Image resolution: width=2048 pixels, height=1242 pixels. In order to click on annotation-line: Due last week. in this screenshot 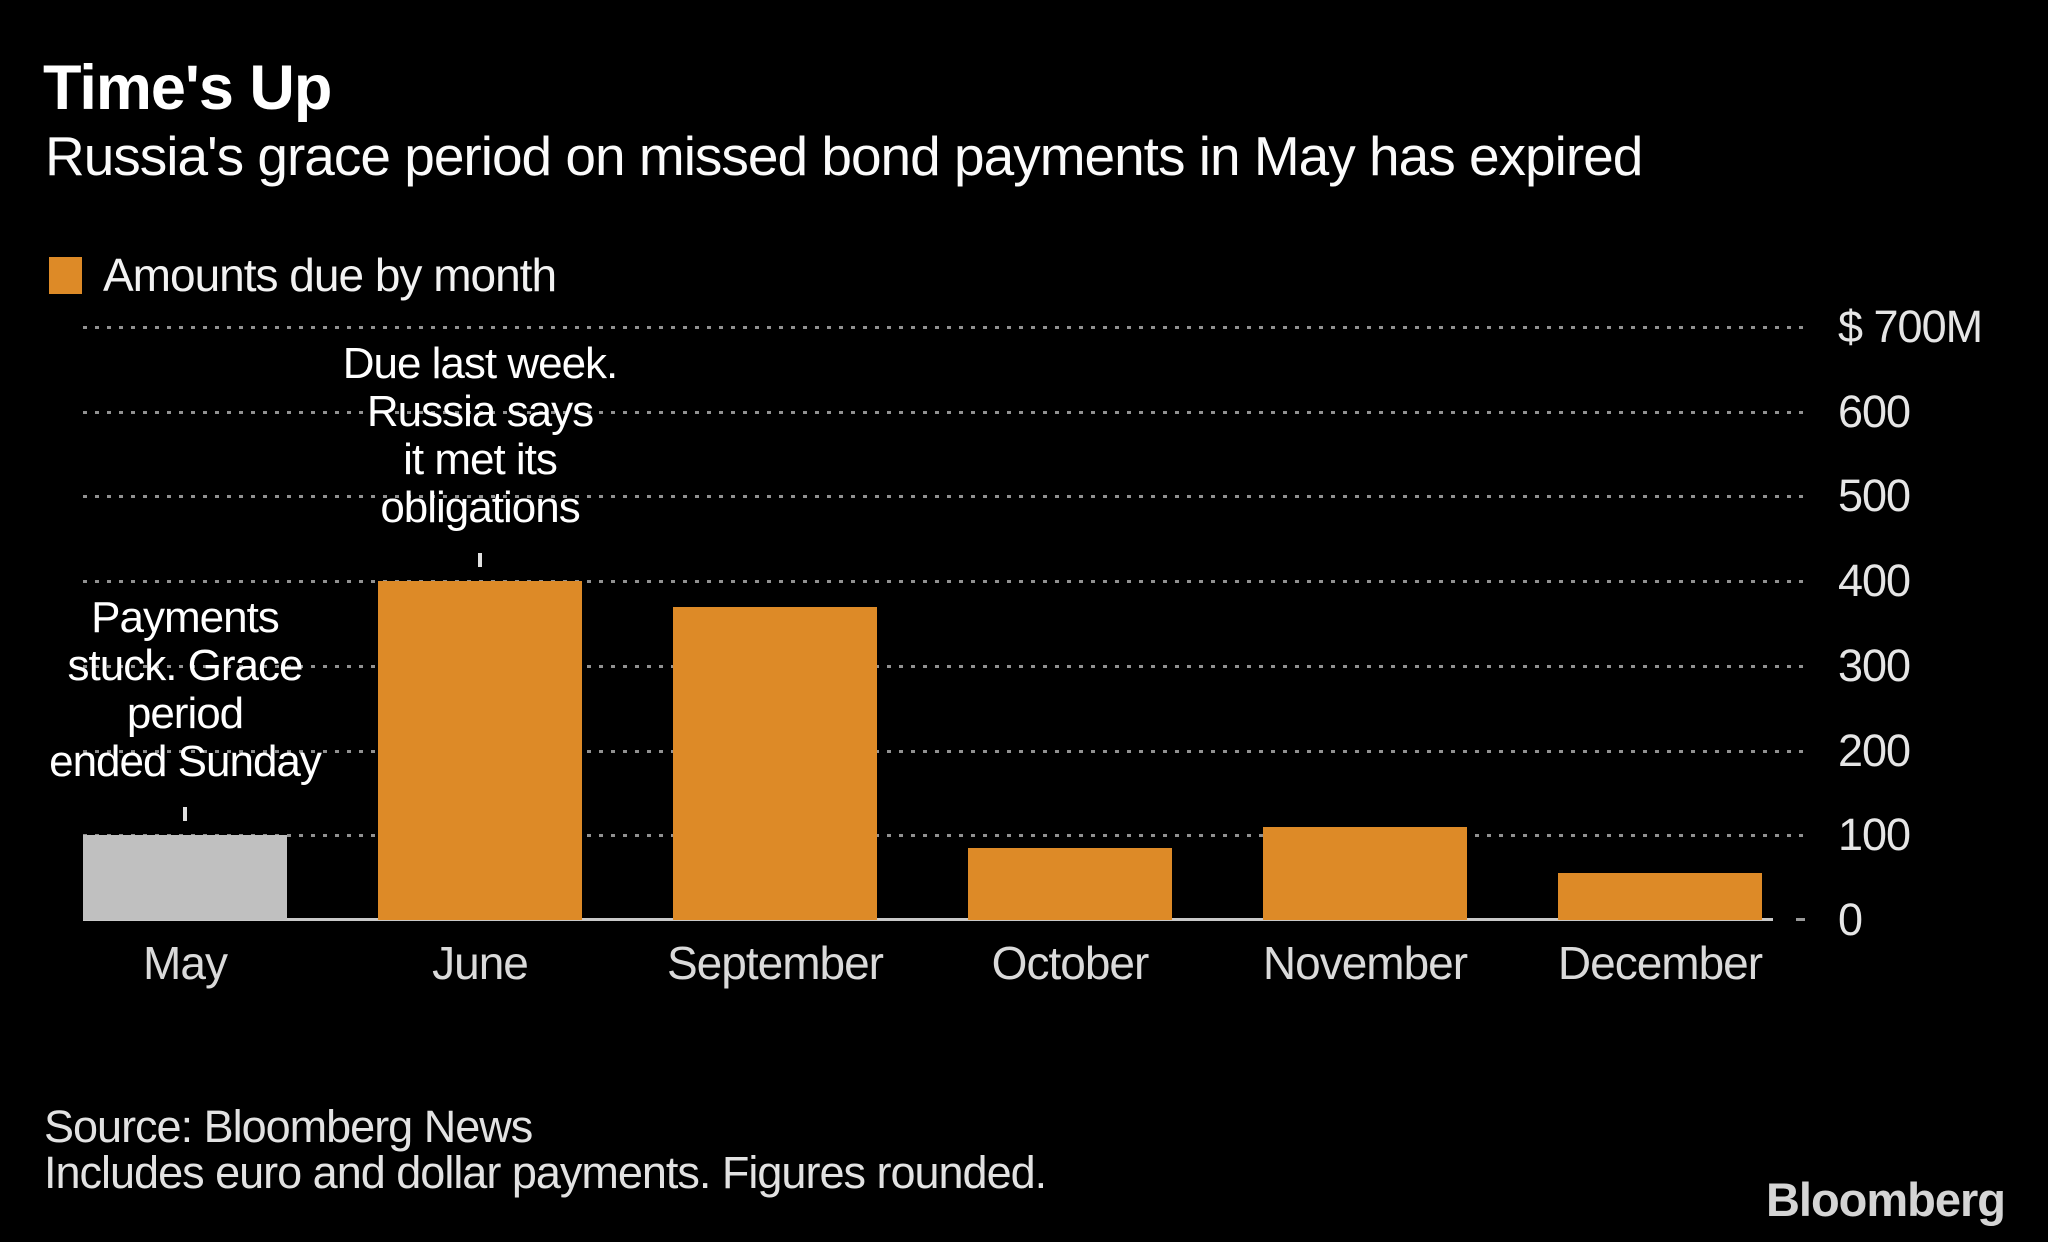, I will do `click(480, 364)`.